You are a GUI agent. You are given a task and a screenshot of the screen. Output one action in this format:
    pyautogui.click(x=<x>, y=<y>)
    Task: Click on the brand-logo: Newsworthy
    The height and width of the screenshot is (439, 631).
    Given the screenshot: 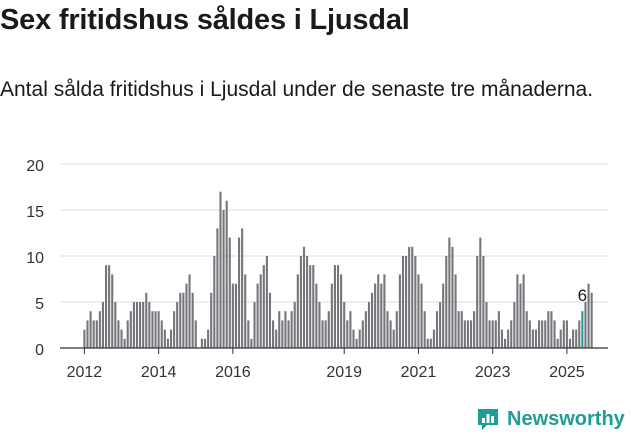 What is the action you would take?
    pyautogui.click(x=550, y=419)
    